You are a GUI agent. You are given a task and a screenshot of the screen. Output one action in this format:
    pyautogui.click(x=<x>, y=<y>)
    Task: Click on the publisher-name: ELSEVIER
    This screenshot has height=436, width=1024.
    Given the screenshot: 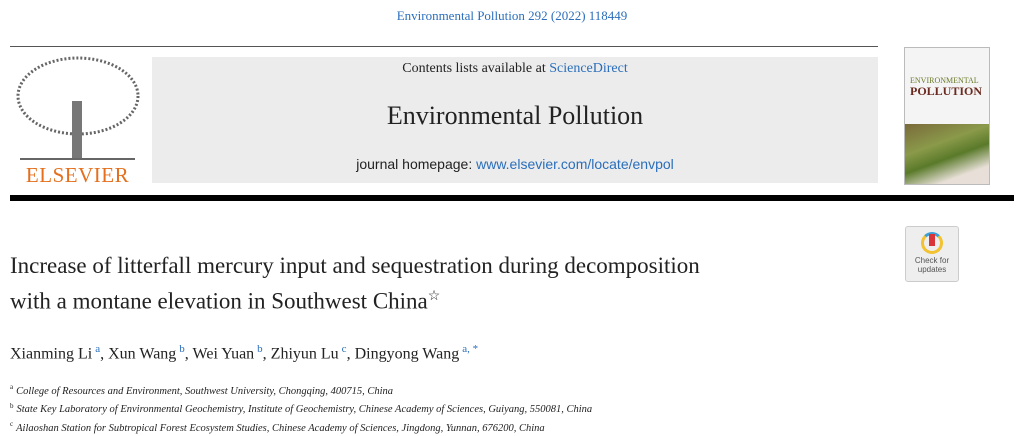 What is the action you would take?
    pyautogui.click(x=77, y=175)
    